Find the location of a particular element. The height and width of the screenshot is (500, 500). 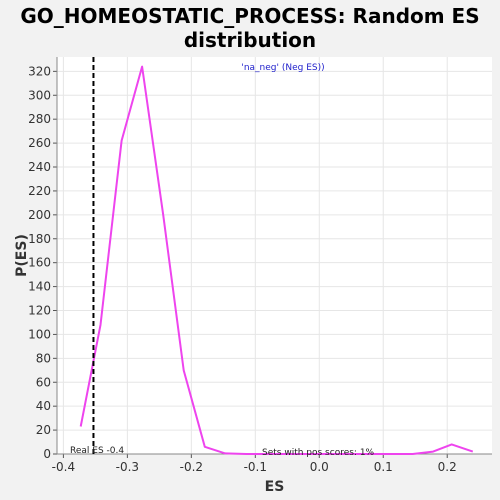

y-tick-label: 0 is located at coordinates (47, 454).